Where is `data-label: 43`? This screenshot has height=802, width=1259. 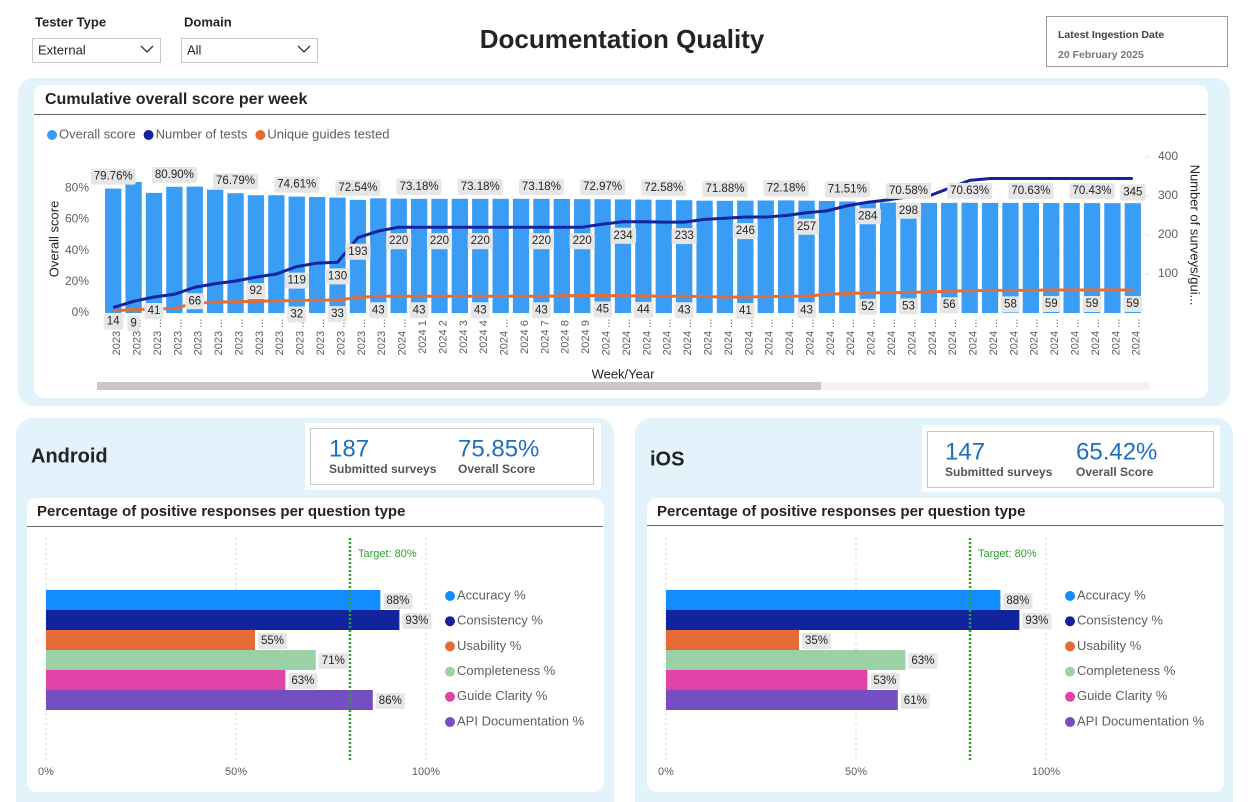
data-label: 43 is located at coordinates (419, 310).